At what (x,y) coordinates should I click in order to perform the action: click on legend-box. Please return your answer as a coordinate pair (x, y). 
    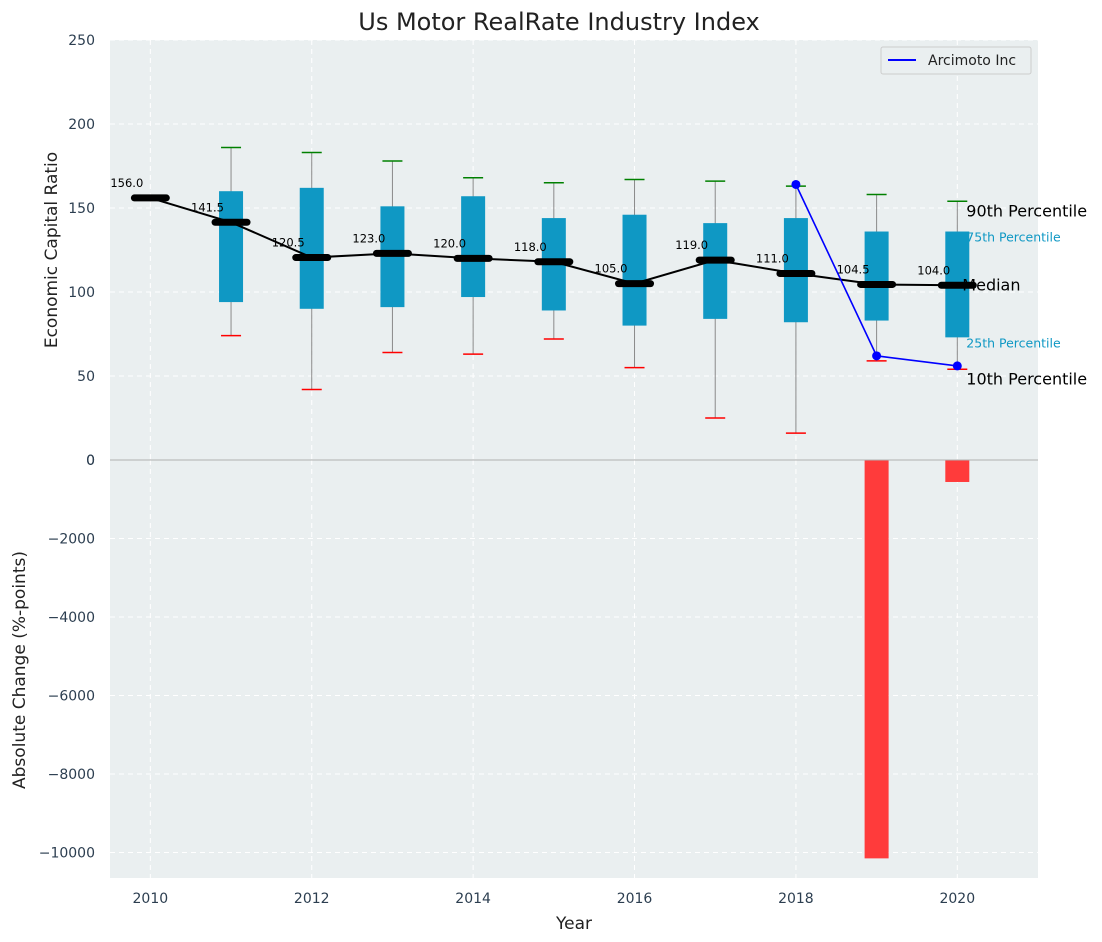
    Looking at the image, I should click on (956, 60).